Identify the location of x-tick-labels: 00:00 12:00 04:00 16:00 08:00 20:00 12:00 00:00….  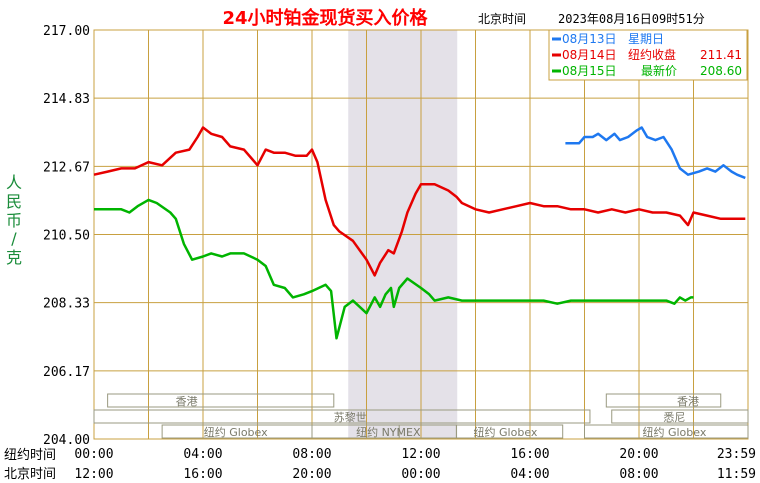
(415, 464).